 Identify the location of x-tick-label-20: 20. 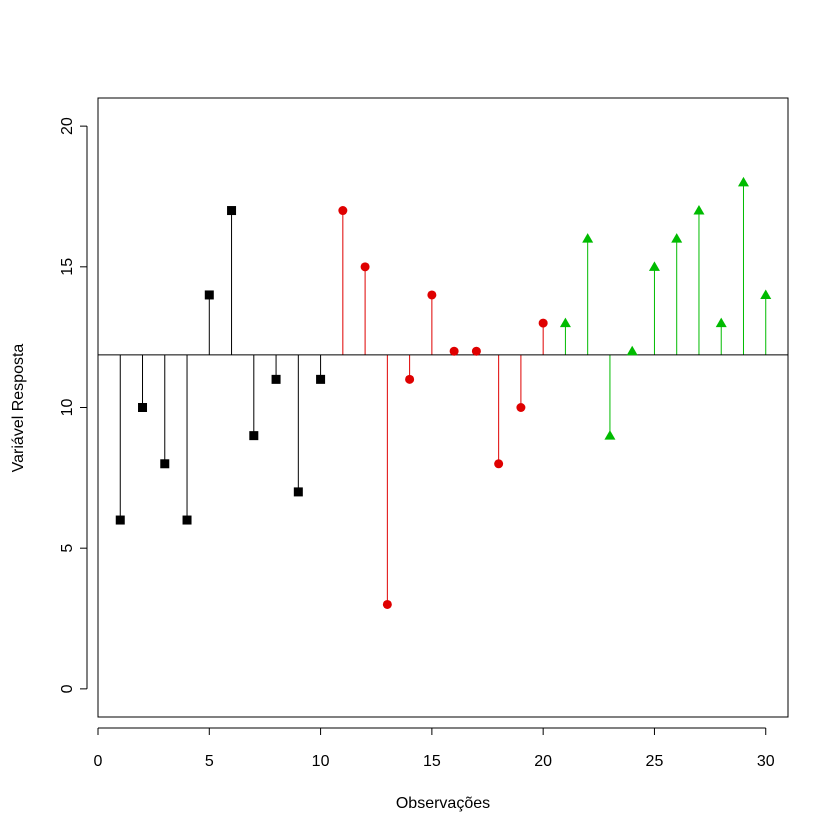
(543, 761).